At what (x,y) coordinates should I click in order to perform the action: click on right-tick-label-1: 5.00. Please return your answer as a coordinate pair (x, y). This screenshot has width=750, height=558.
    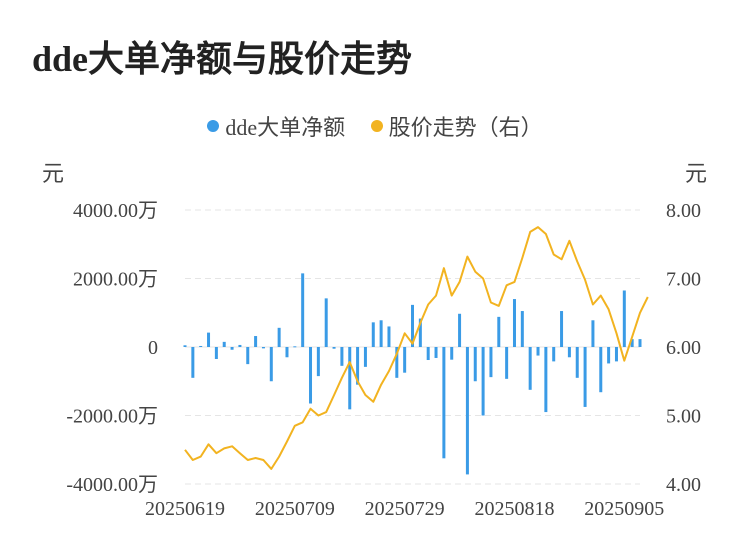
    Looking at the image, I should click on (683, 417).